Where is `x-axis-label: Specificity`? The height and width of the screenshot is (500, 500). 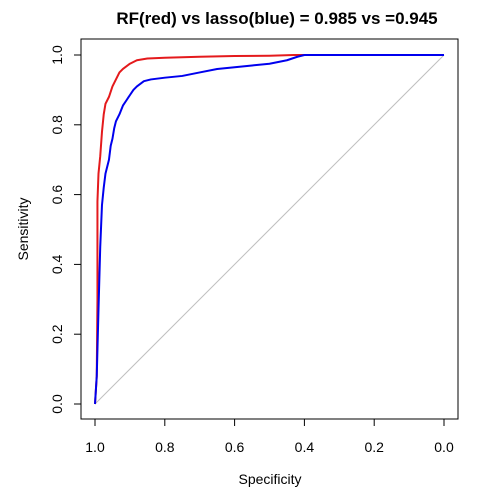 x-axis-label: Specificity is located at coordinates (269, 479).